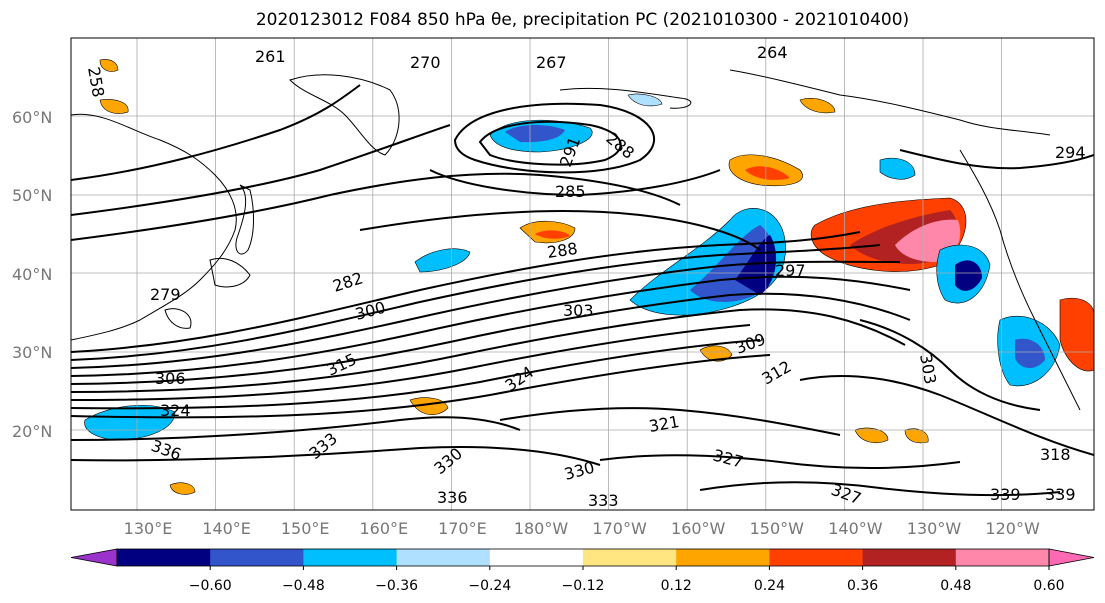 This screenshot has height=603, width=1105. I want to click on latitude-labels: 60°N 50°N 40°N 30°N 20°N, so click(32, 274).